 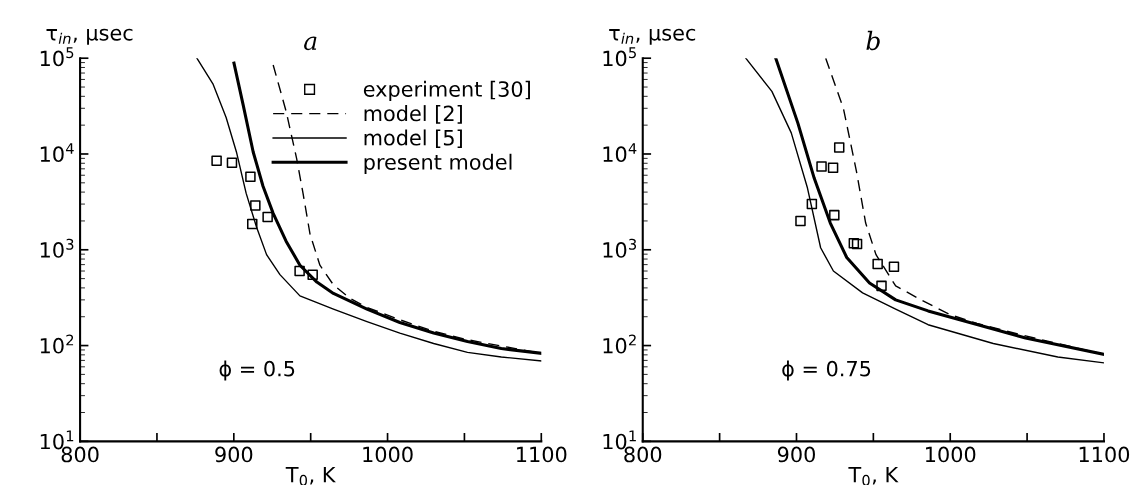 What do you see at coordinates (413, 139) in the screenshot?
I see `legend-label: model [5]` at bounding box center [413, 139].